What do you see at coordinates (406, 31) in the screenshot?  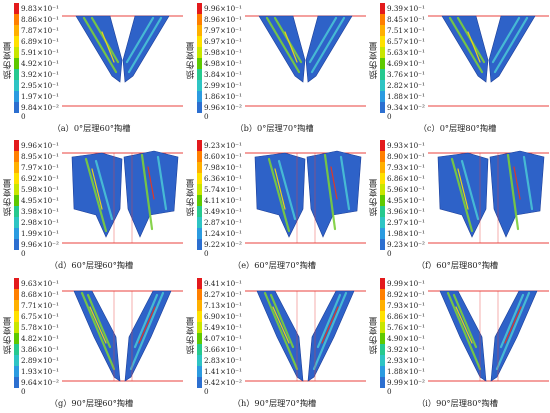 I see `colorbar-tick-label: 7.51×10⁻¹` at bounding box center [406, 31].